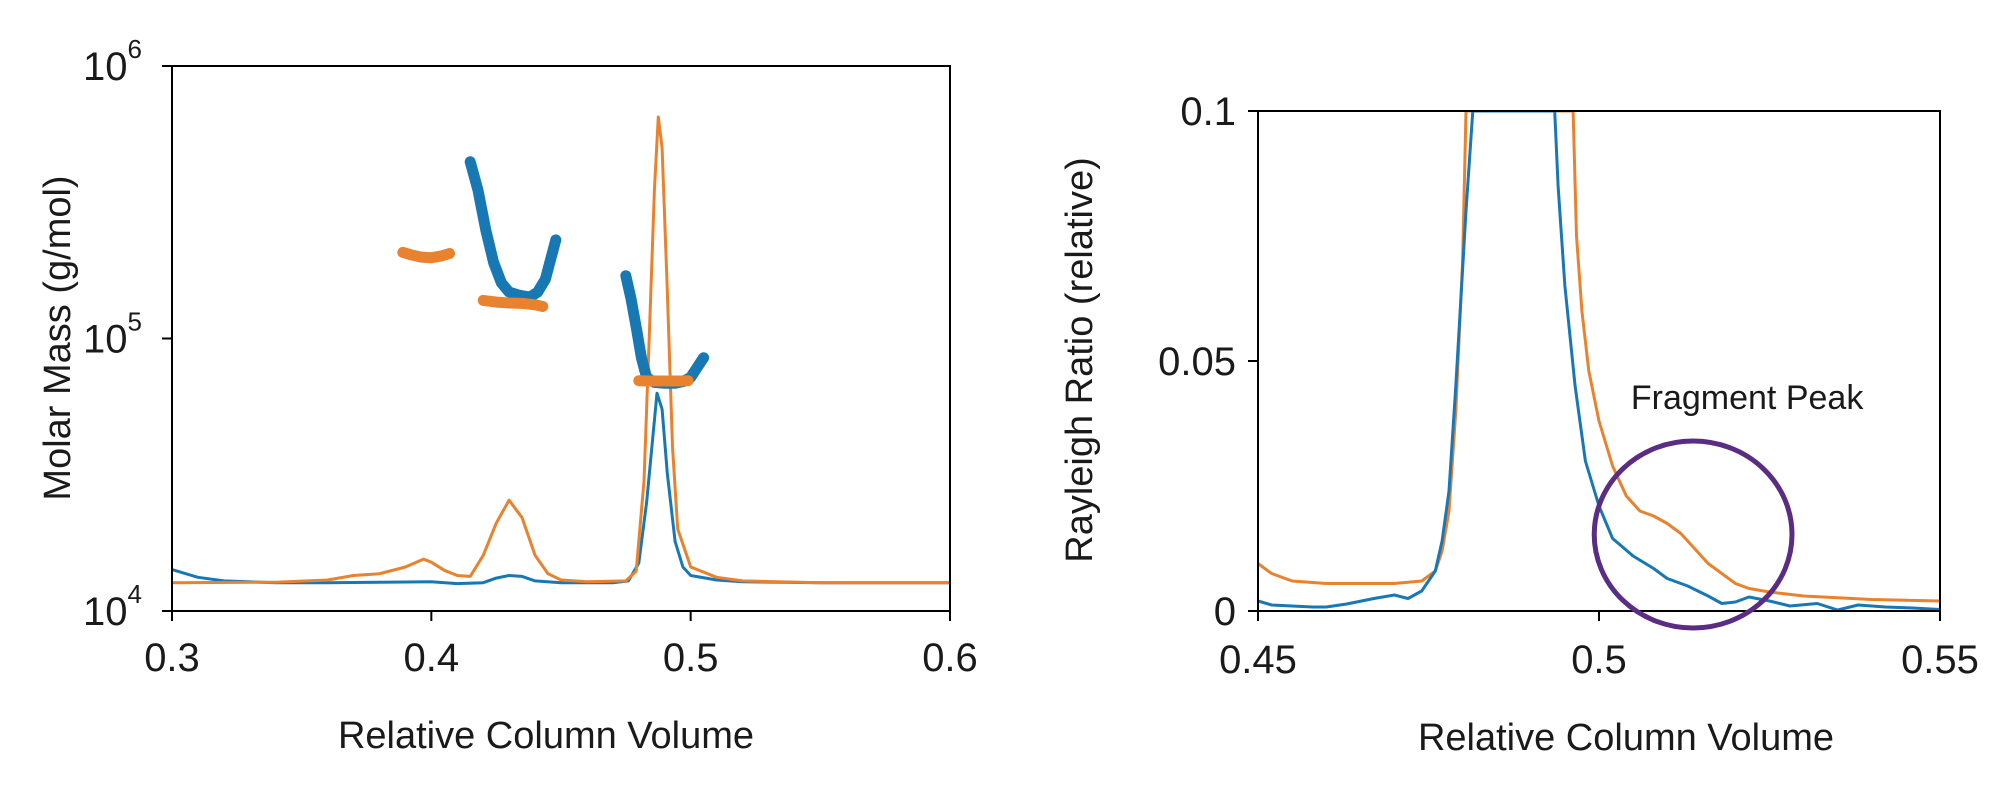 This screenshot has height=795, width=2000. What do you see at coordinates (1747, 398) in the screenshot?
I see `fragment-peak-label: Fragment Peak` at bounding box center [1747, 398].